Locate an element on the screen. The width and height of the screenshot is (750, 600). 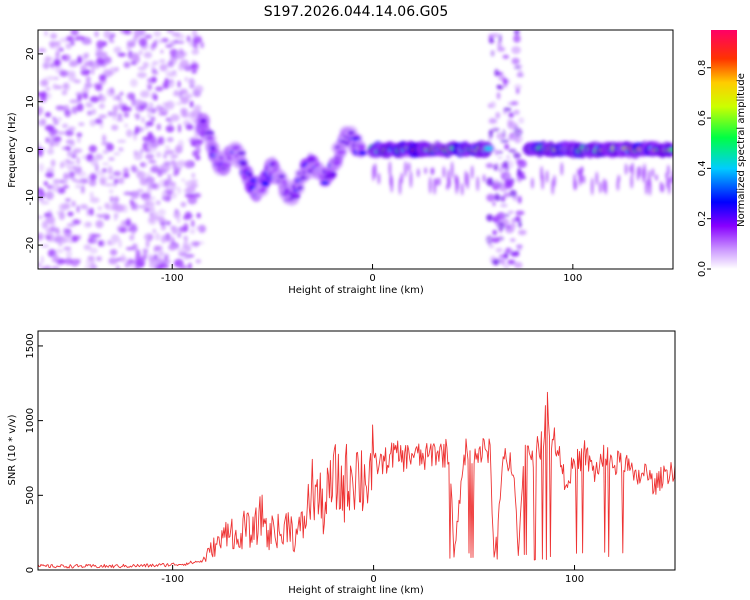
spectrogram-y-tick-label: 20 is located at coordinates (30, 54).